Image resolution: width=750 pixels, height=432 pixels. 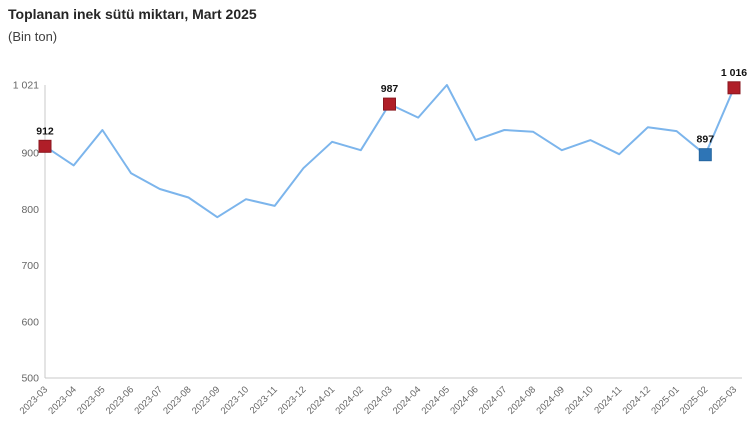 What do you see at coordinates (120, 400) in the screenshot?
I see `x-axis-tick-label: 2023-06` at bounding box center [120, 400].